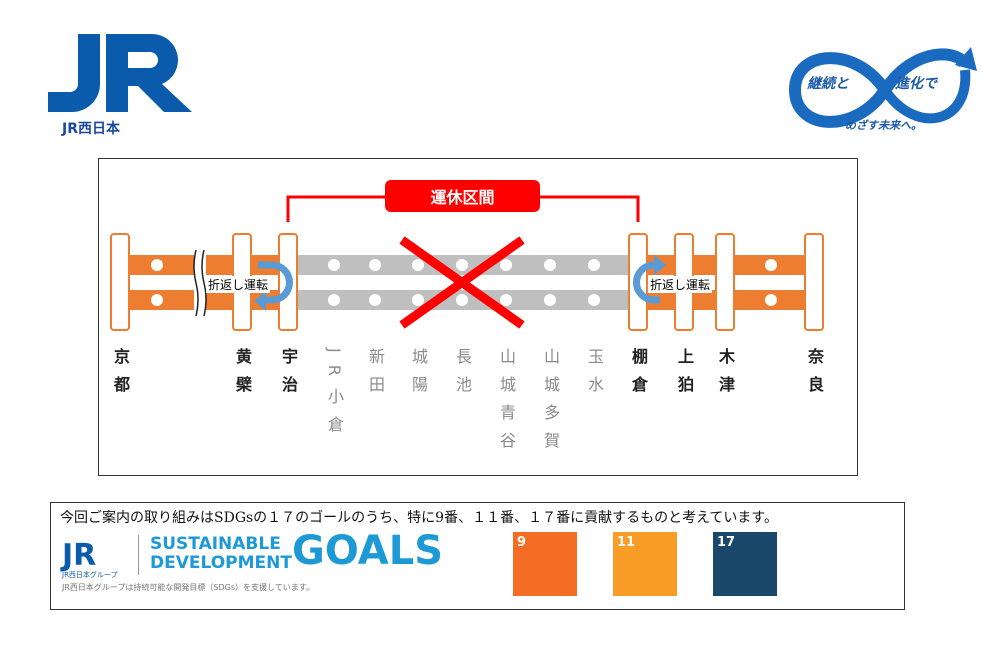 The height and width of the screenshot is (663, 993). Describe the element at coordinates (645, 564) in the screenshot. I see `sdg-goal-11-tile: 11` at that location.